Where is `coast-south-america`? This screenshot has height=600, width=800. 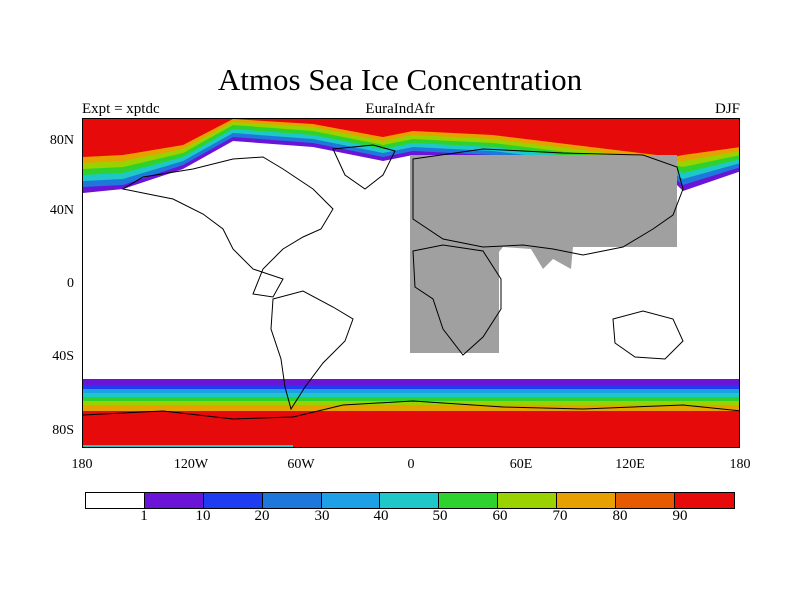
coast-south-america is located at coordinates (312, 350).